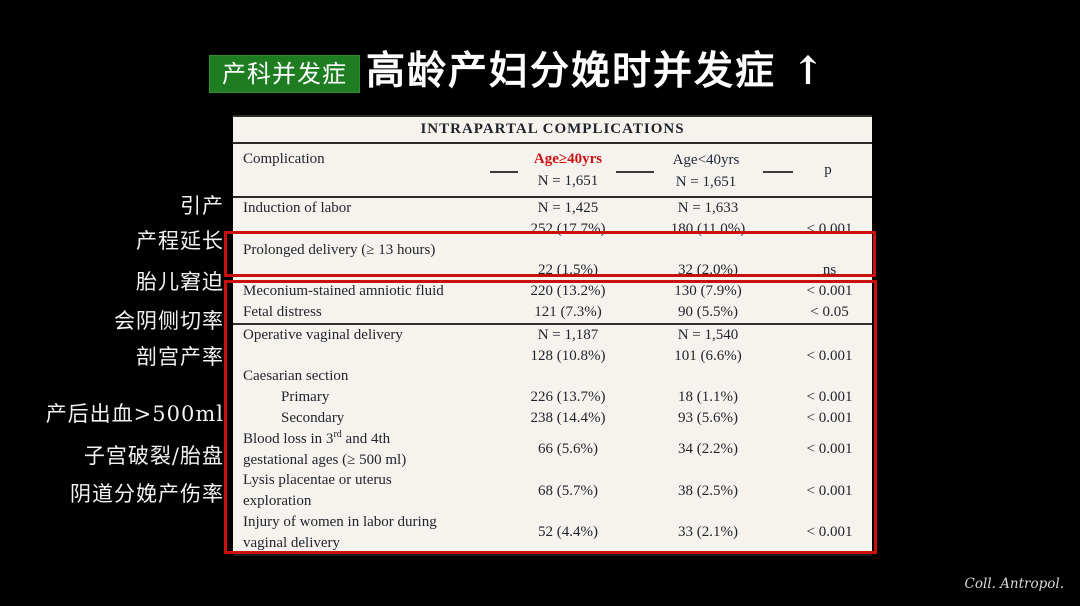 This screenshot has width=1080, height=606. Describe the element at coordinates (284, 74) in the screenshot. I see `category-badge: 产科并发症` at that location.